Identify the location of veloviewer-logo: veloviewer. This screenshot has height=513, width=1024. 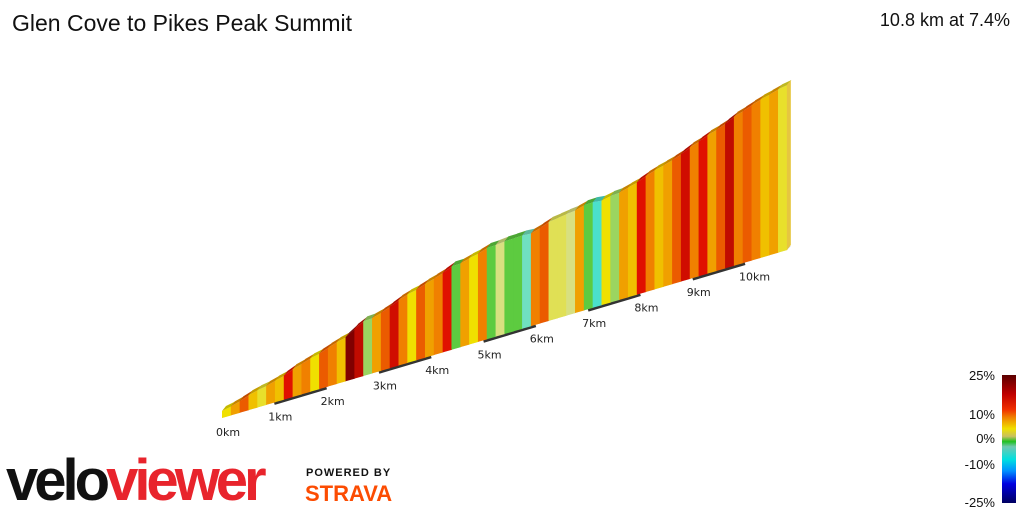
(136, 481).